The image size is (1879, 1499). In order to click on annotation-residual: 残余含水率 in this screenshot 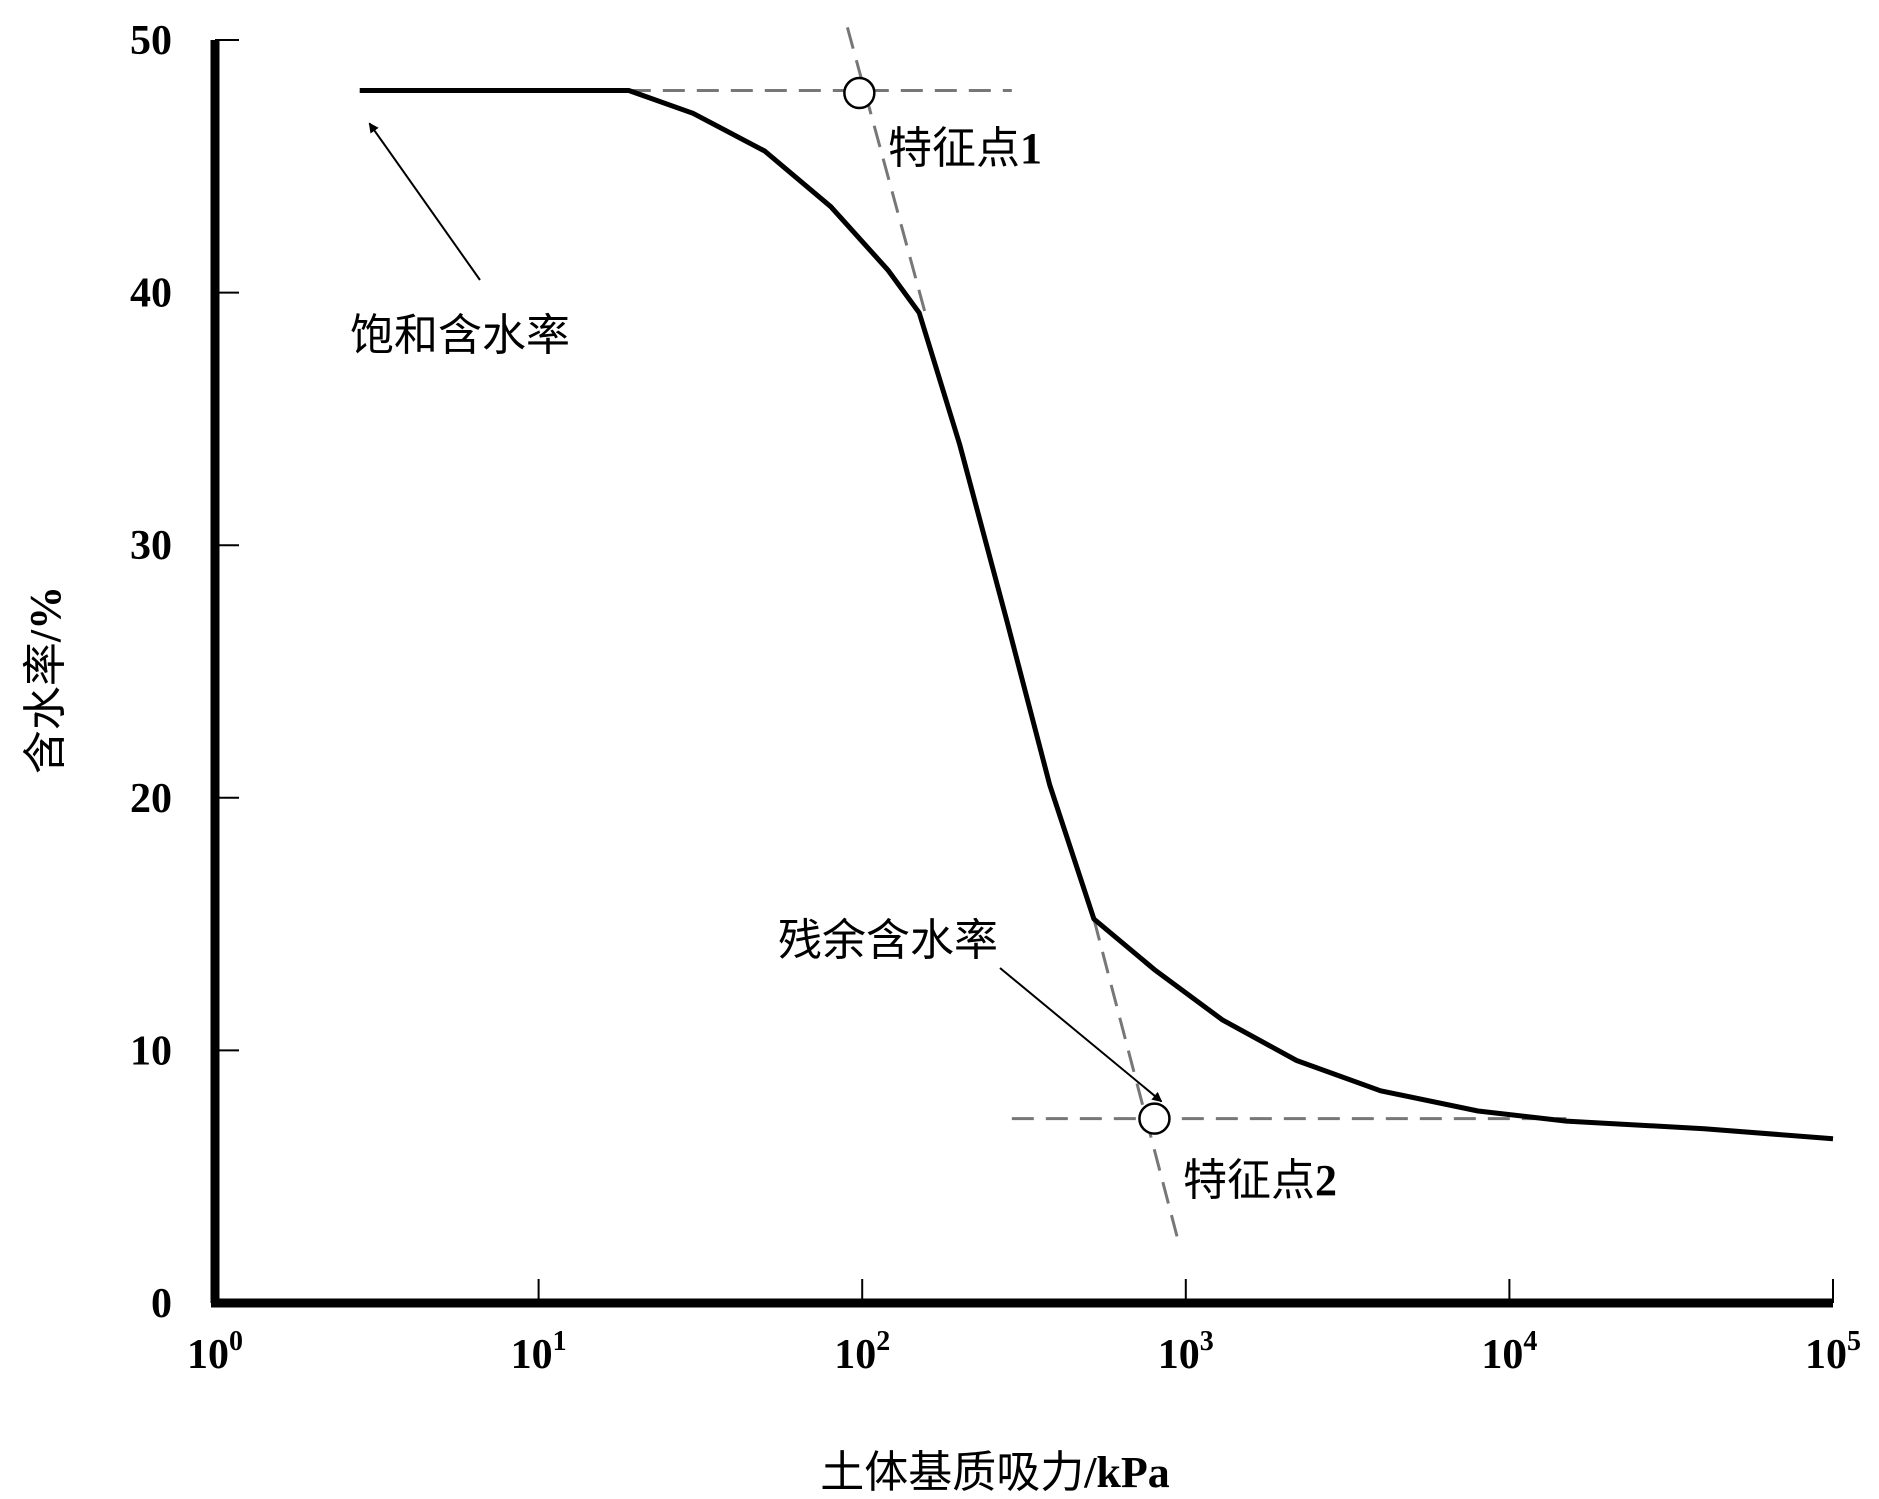, I will do `click(888, 940)`.